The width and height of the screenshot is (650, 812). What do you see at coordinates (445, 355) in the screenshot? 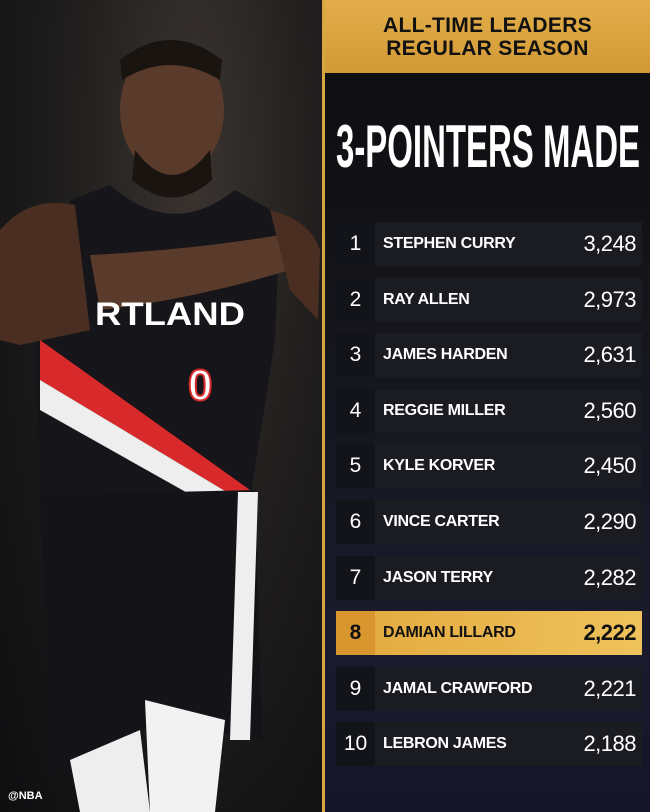
I see `player-name: JAMES HARDEN` at bounding box center [445, 355].